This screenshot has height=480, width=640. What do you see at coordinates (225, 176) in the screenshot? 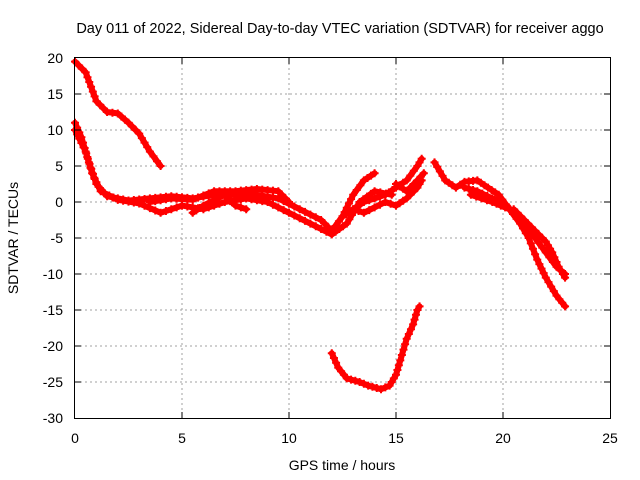
I see `series-trace` at bounding box center [225, 176].